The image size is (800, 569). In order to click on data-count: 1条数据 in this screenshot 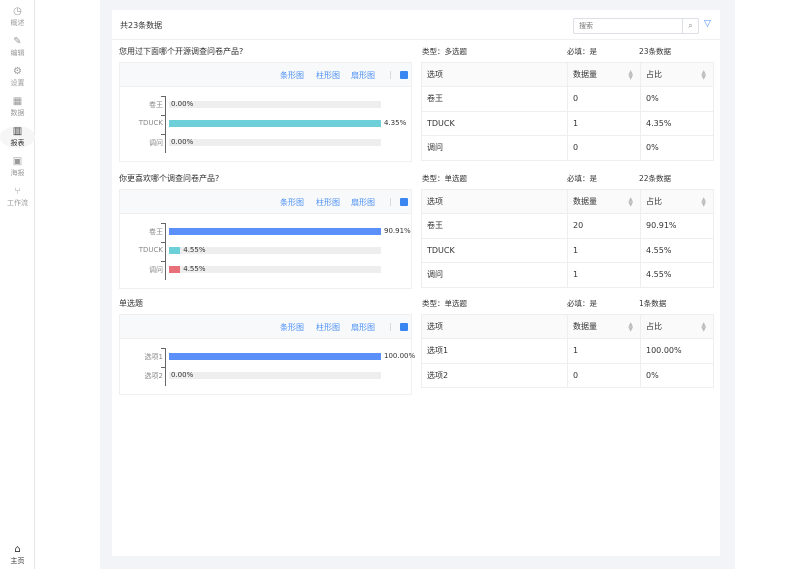, I will do `click(653, 303)`.